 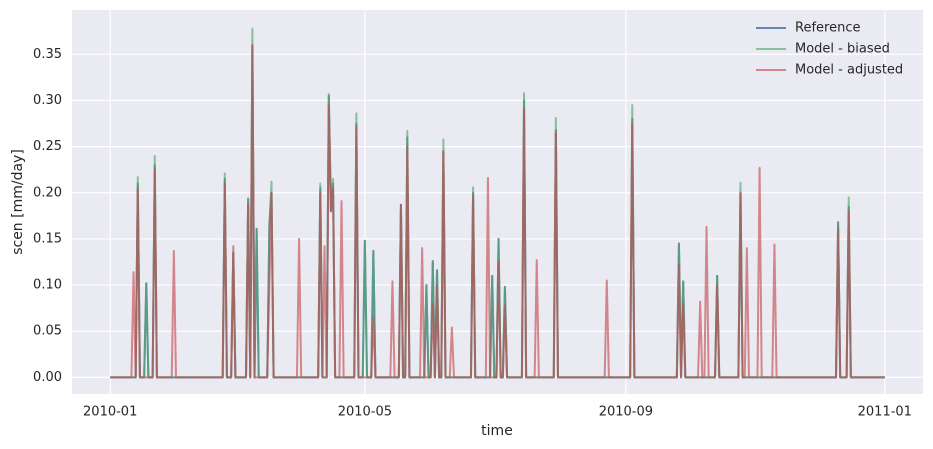 I want to click on y-tick-label: 0.35, so click(x=47, y=54).